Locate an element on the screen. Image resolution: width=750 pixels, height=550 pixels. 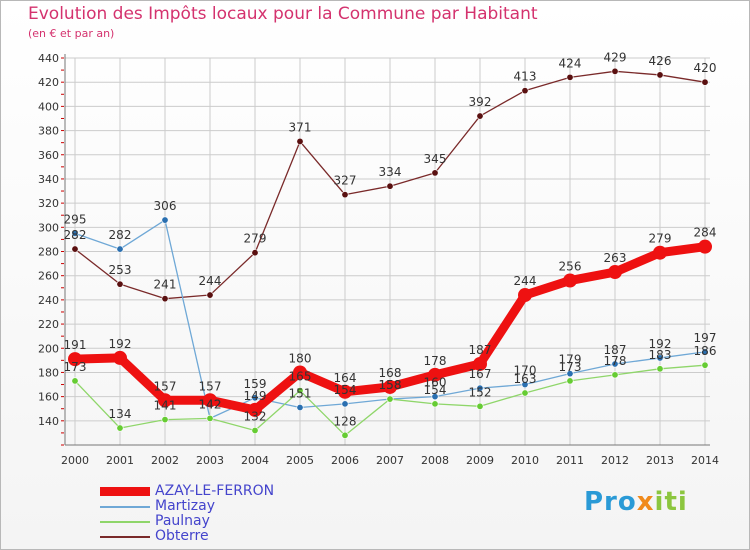
data-label-azay-le-ferron-2003: 157 is located at coordinates (210, 386).